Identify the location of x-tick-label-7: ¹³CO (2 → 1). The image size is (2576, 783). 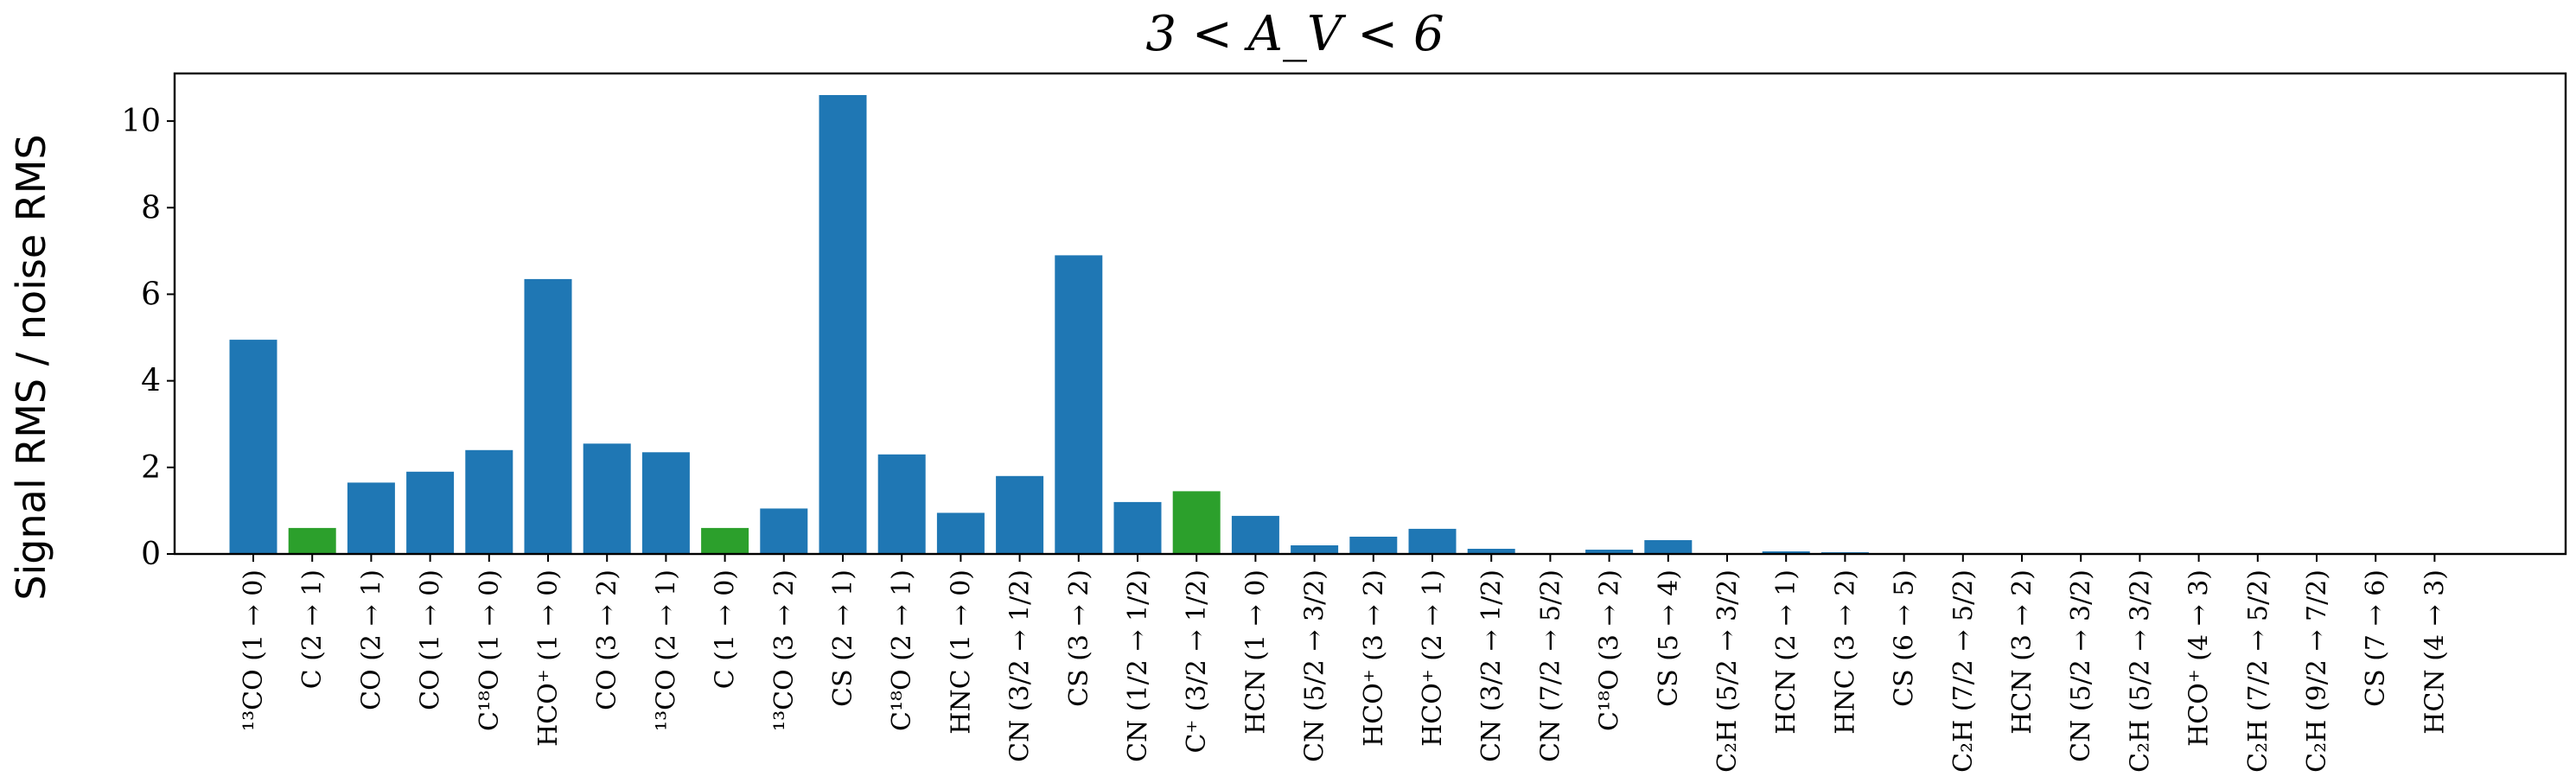
(666, 650).